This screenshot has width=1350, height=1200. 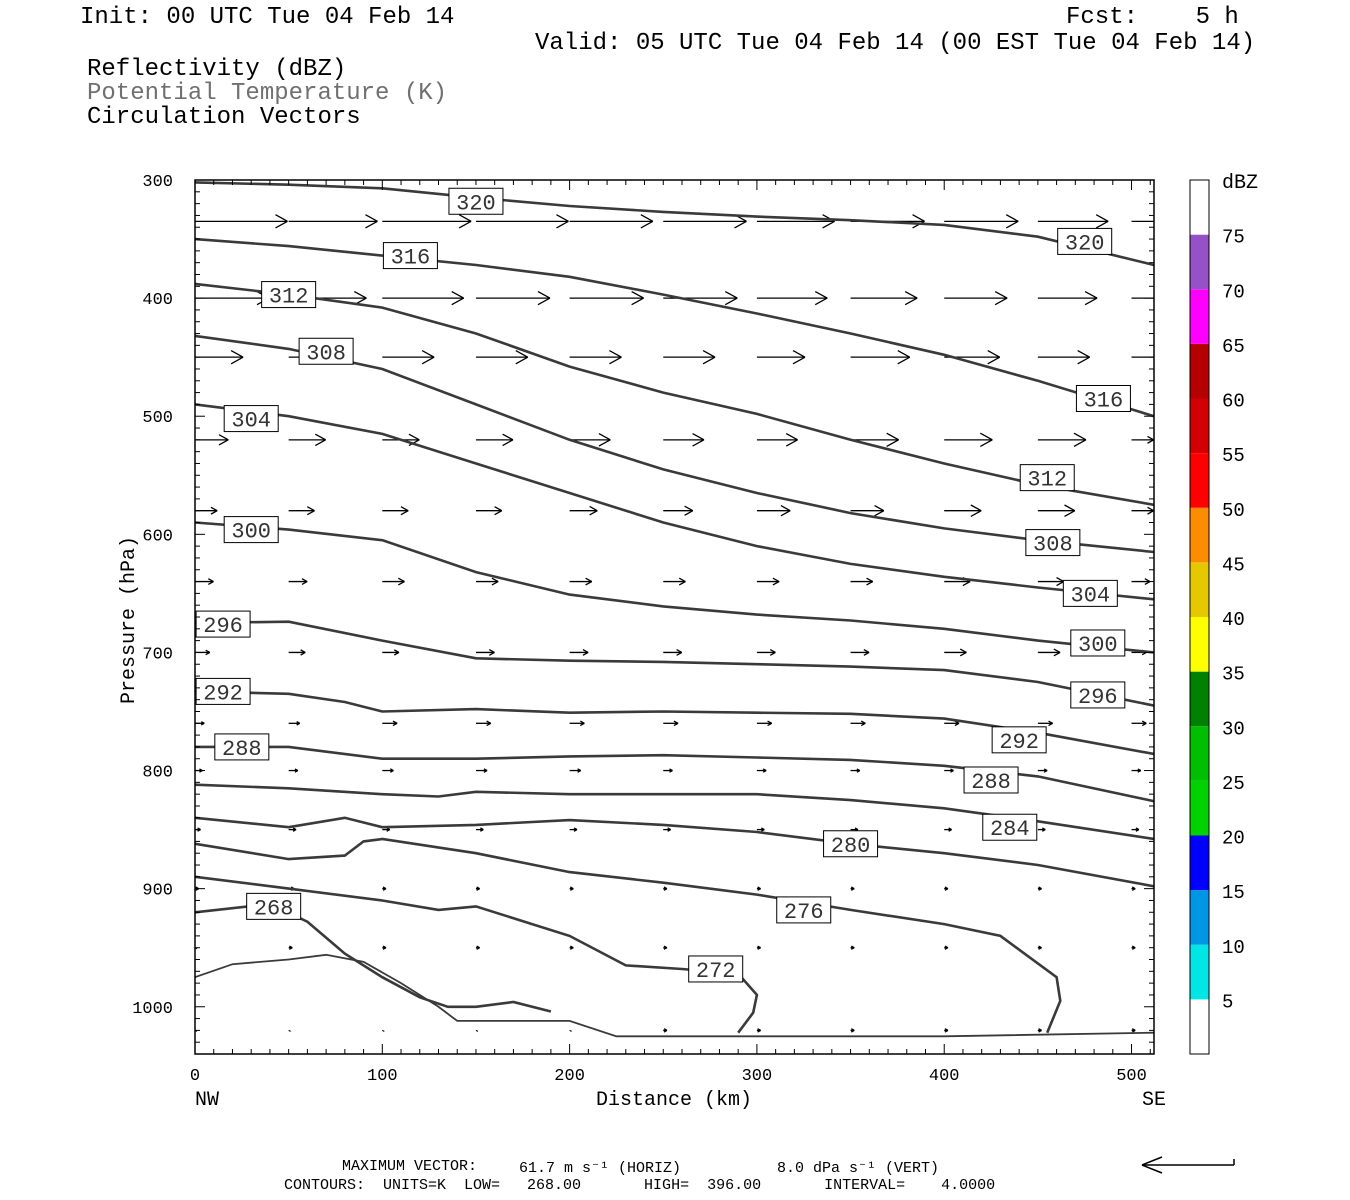 What do you see at coordinates (267, 93) in the screenshot?
I see `field-potential-temperature: Potential Temperature (K)` at bounding box center [267, 93].